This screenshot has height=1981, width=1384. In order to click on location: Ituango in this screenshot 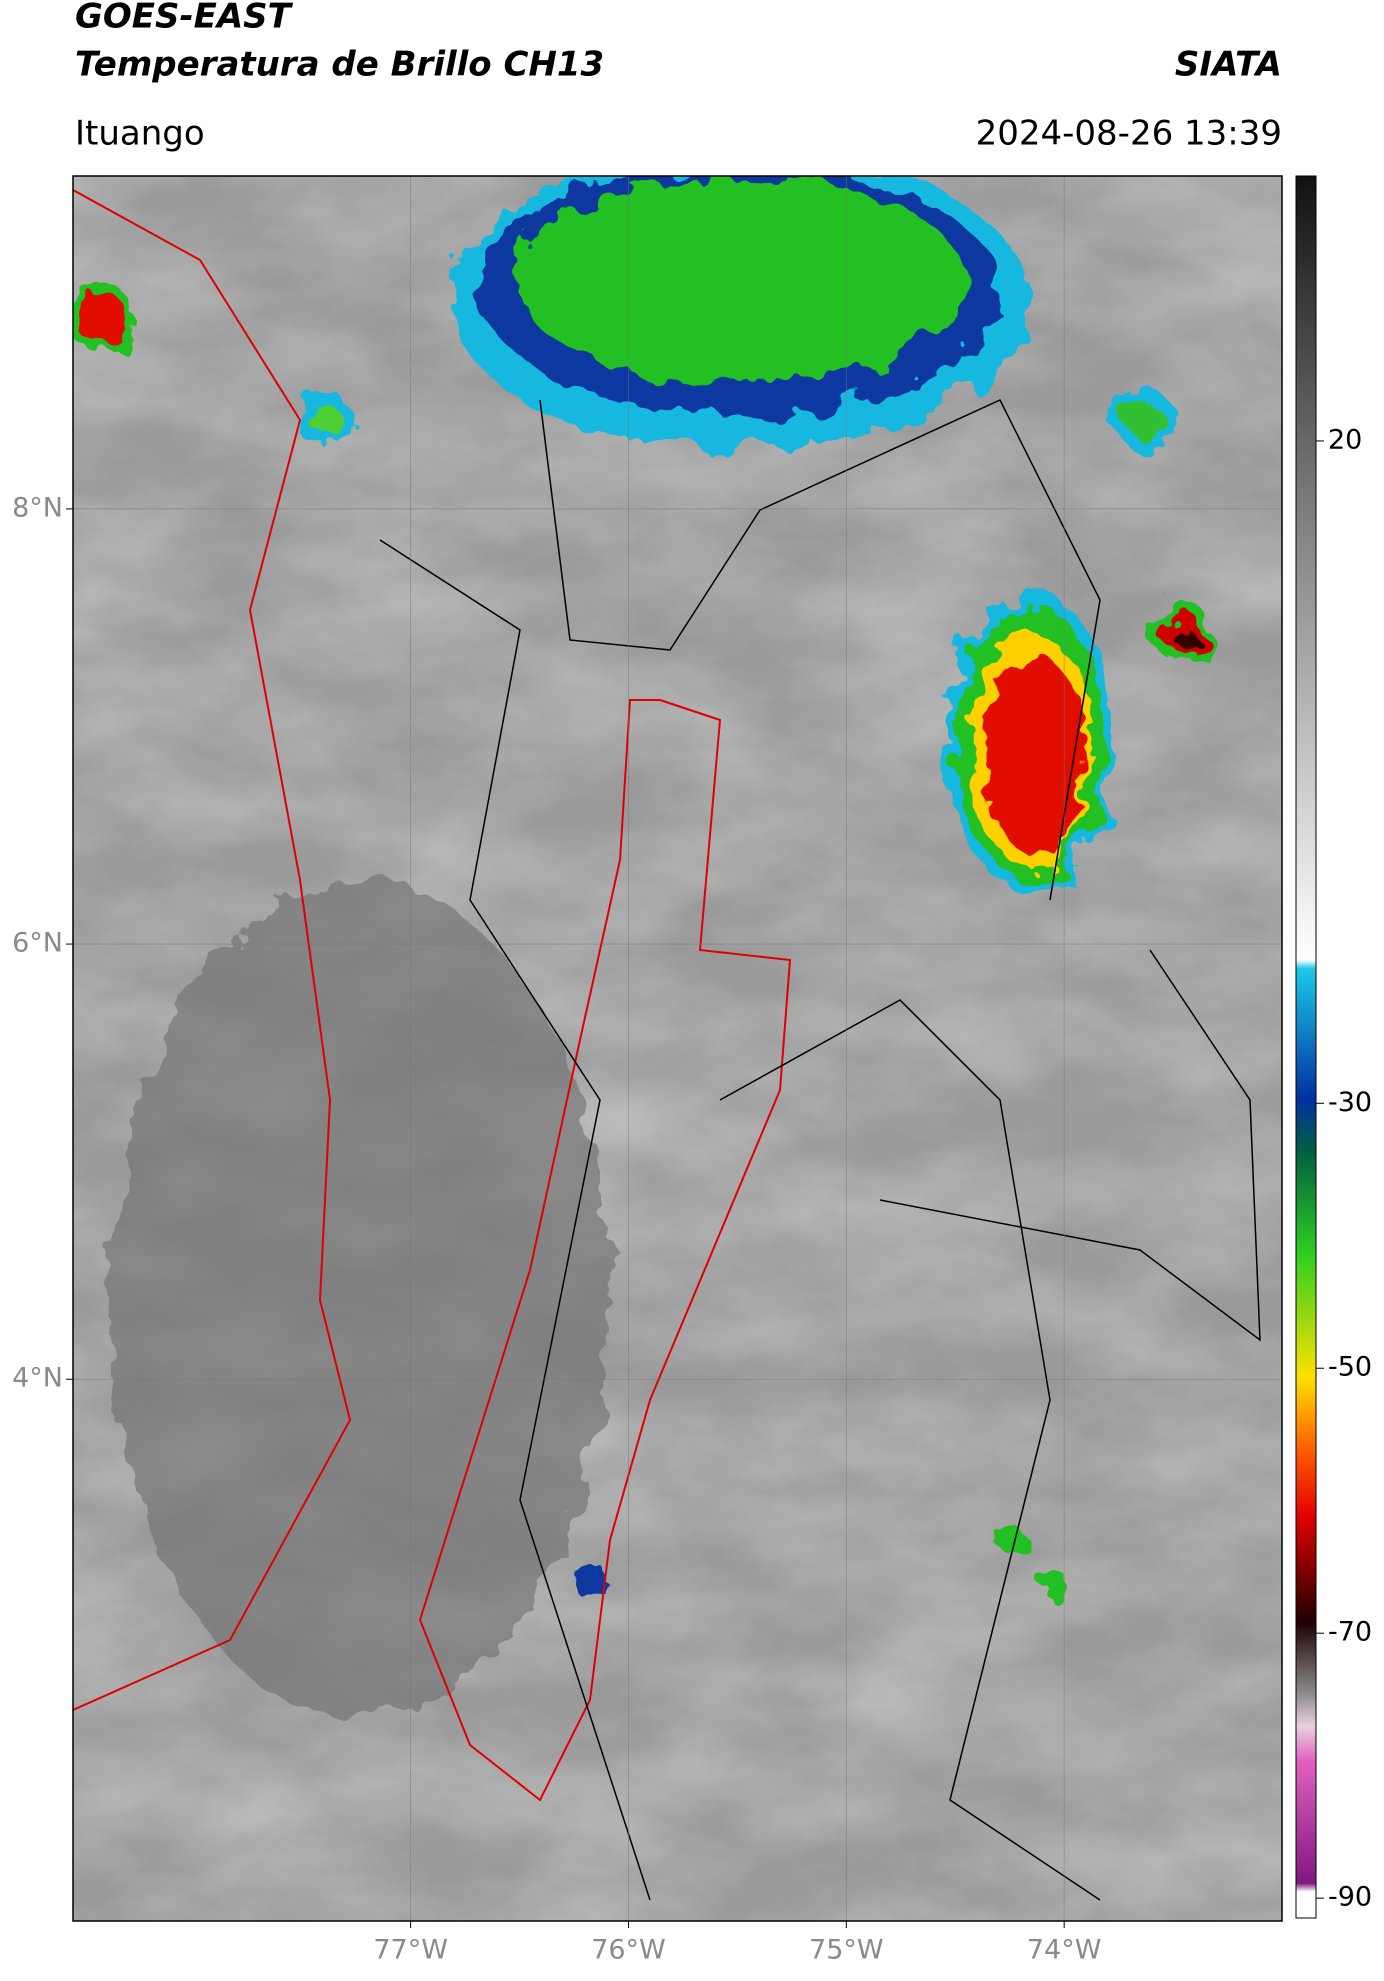, I will do `click(140, 134)`.